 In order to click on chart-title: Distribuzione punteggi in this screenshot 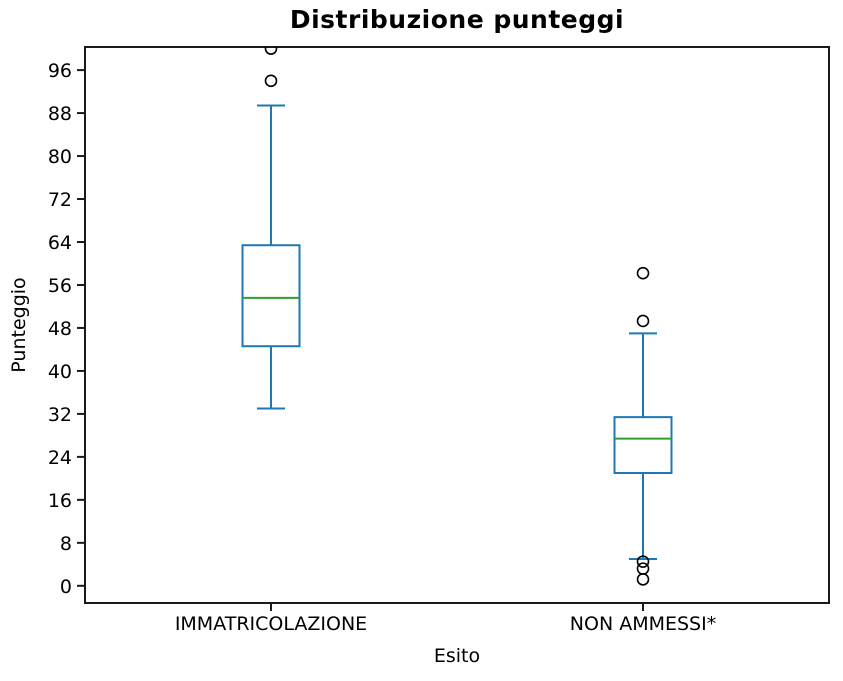, I will do `click(457, 19)`.